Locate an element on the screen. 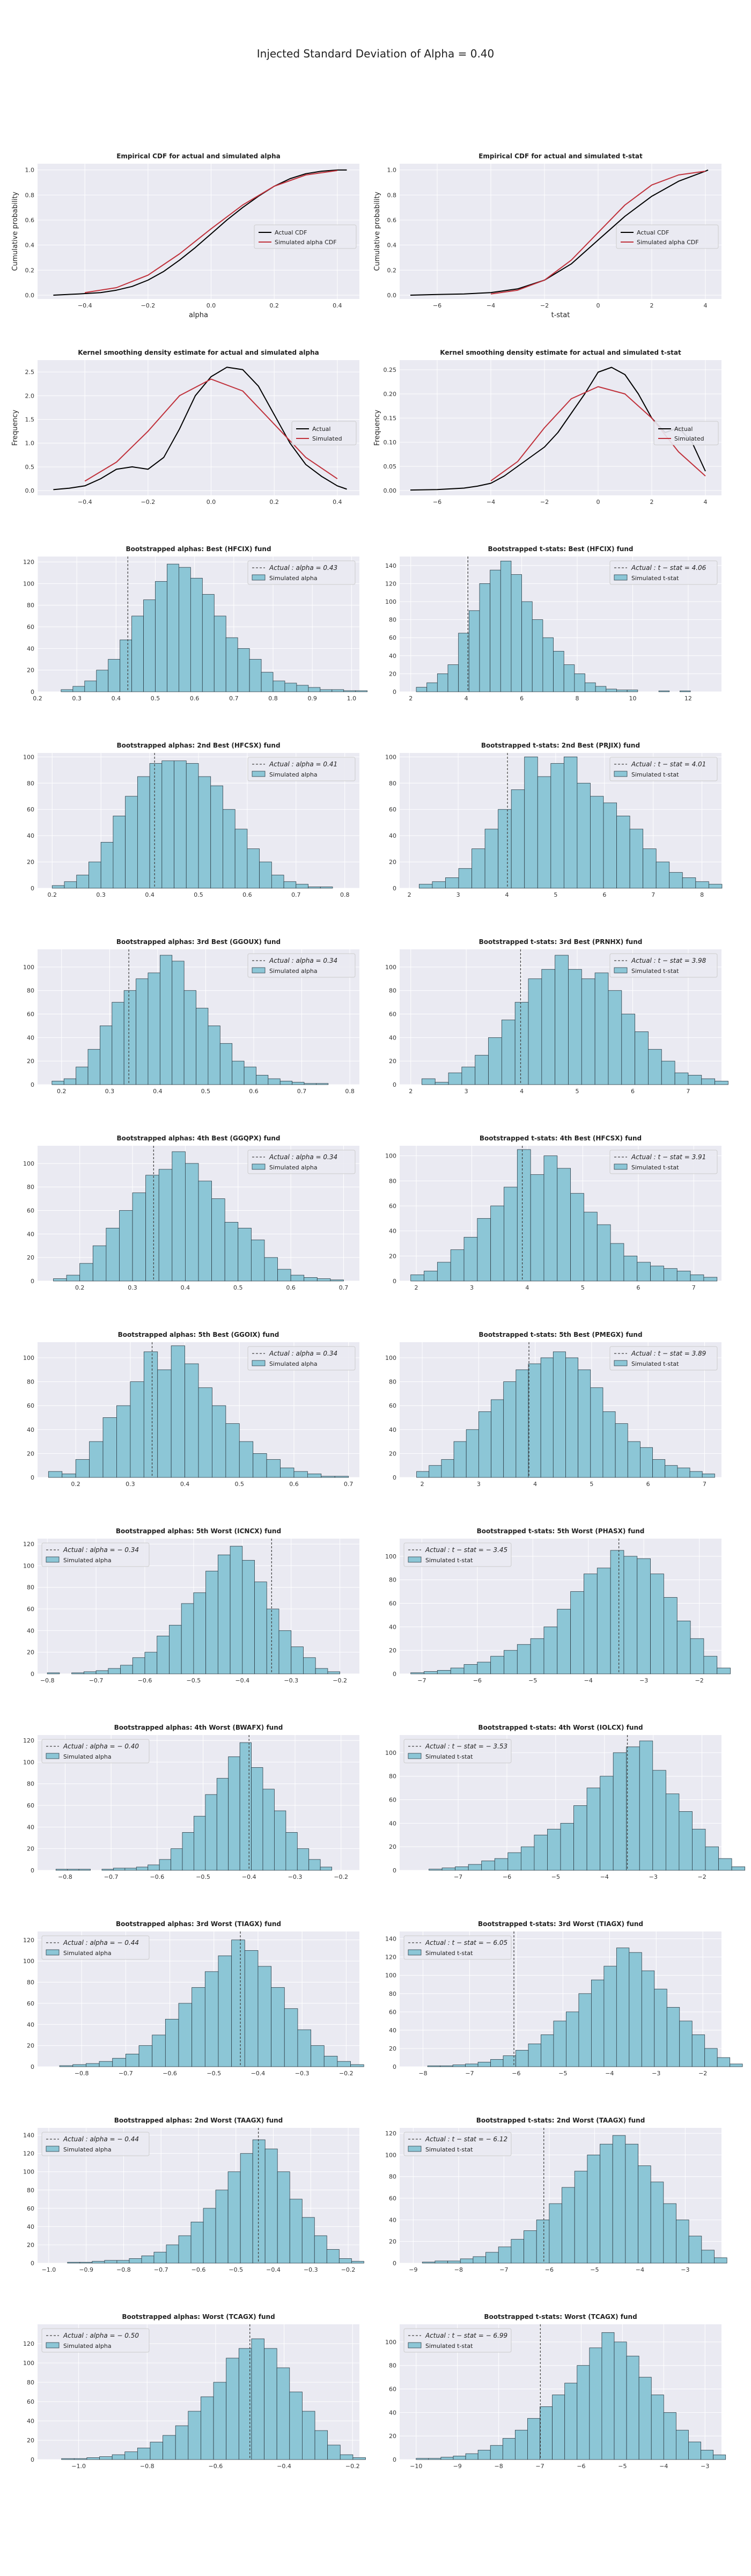 The image size is (751, 2576). x-tick-label: −0.3 is located at coordinates (296, 1877).